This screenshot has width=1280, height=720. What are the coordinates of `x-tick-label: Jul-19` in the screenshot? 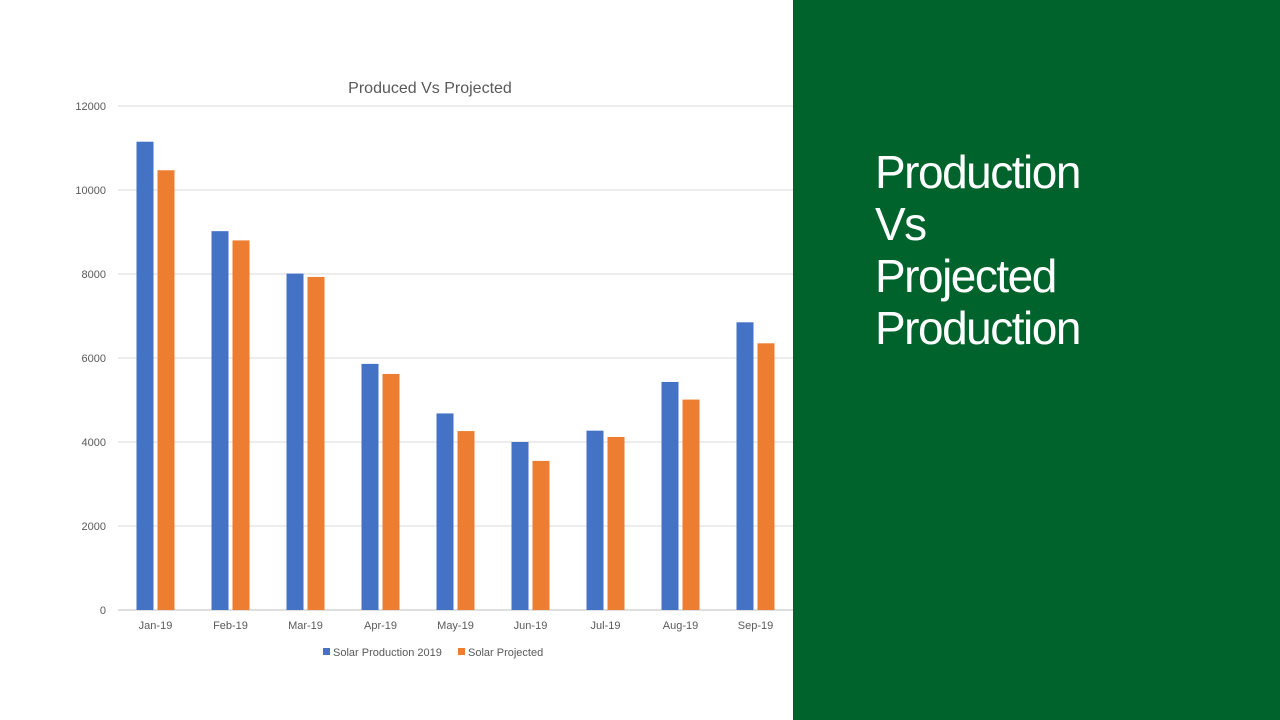 It's located at (606, 626).